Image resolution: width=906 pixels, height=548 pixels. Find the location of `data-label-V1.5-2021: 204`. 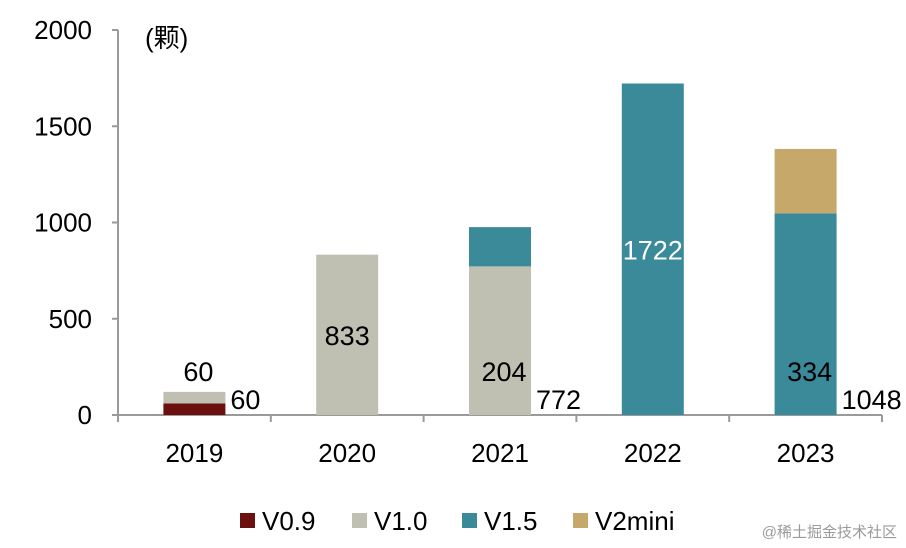

data-label-V1.5-2021: 204 is located at coordinates (503, 372).